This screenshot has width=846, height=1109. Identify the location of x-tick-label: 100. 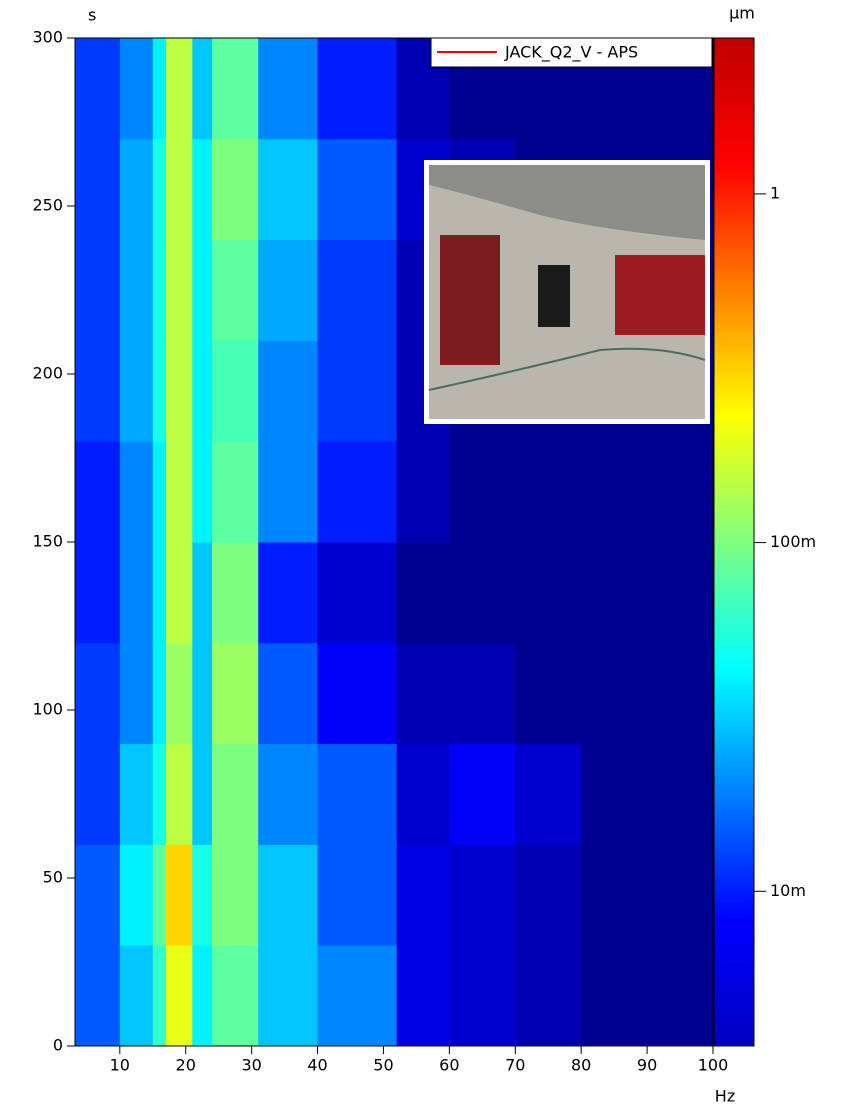
(713, 1065).